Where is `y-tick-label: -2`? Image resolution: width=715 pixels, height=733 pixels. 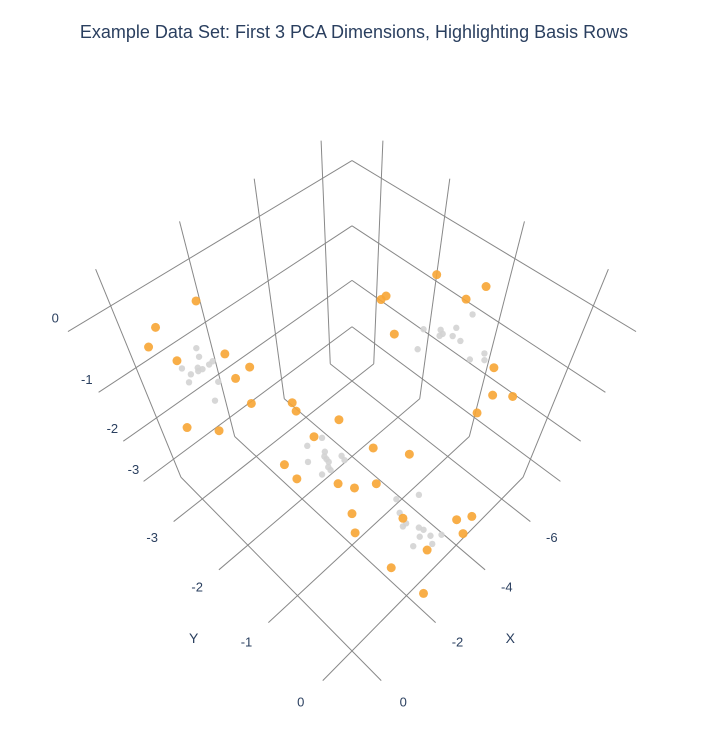
y-tick-label: -2 is located at coordinates (197, 587).